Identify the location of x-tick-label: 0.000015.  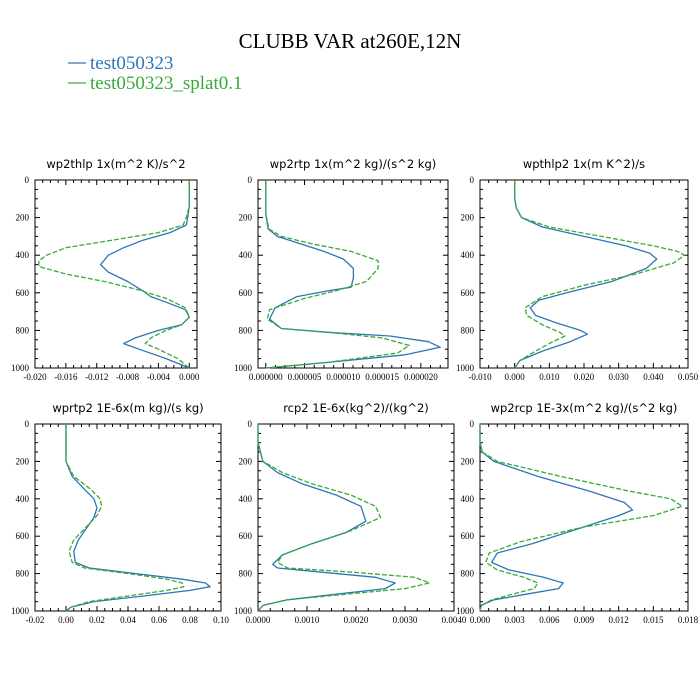
(382, 377).